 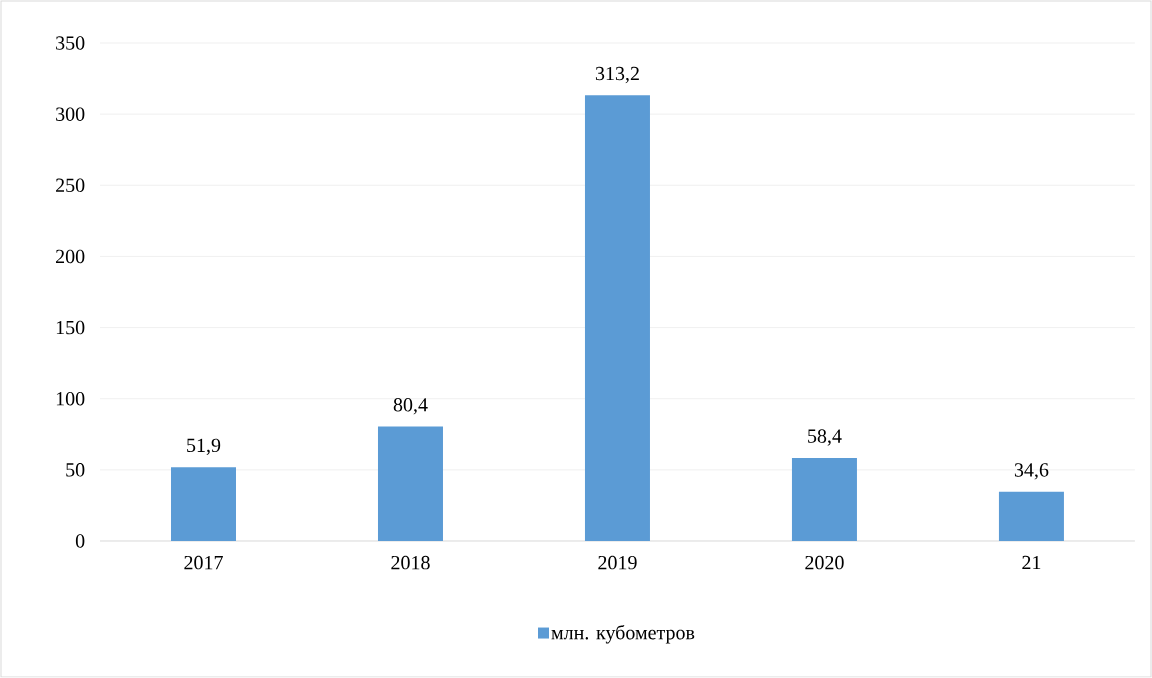 I want to click on y-tick-label: 50, so click(x=75, y=470).